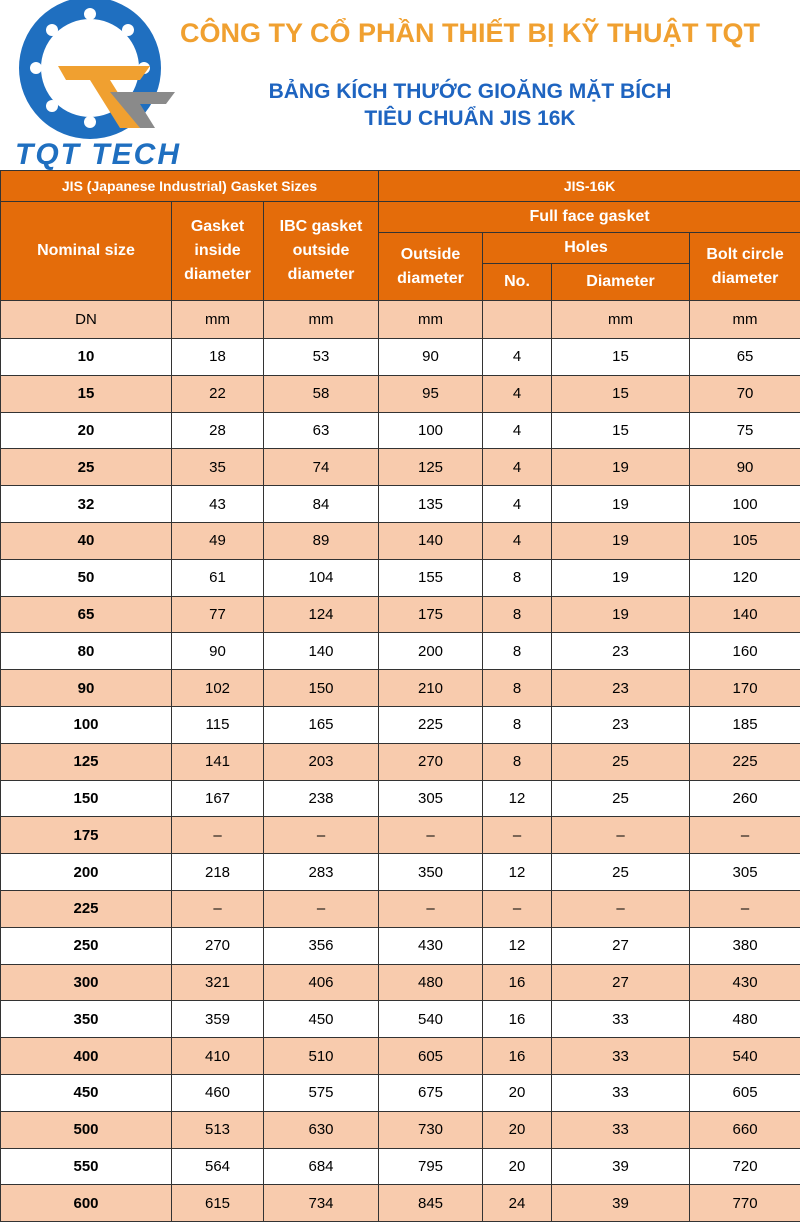 This screenshot has width=800, height=1223. I want to click on value-cell: 450, so click(321, 1019).